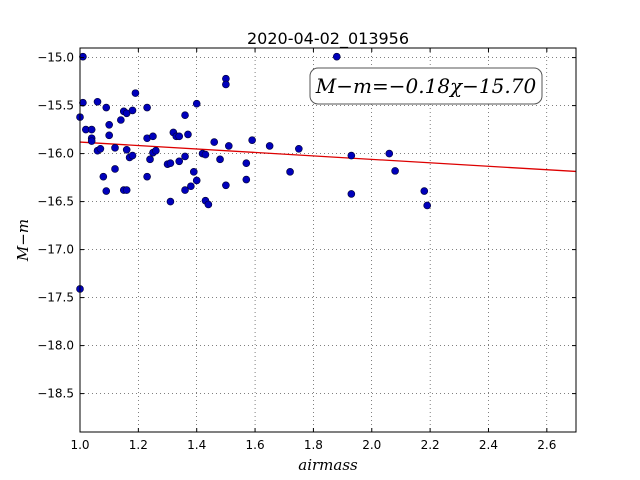 Image resolution: width=640 pixels, height=480 pixels. Describe the element at coordinates (55, 202) in the screenshot. I see `y-tick-label: −16.5` at that location.